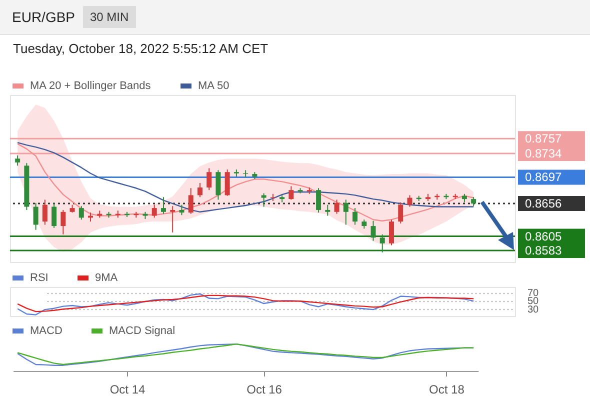  Describe the element at coordinates (128, 389) in the screenshot. I see `x-tick-label: Oct 14` at that location.